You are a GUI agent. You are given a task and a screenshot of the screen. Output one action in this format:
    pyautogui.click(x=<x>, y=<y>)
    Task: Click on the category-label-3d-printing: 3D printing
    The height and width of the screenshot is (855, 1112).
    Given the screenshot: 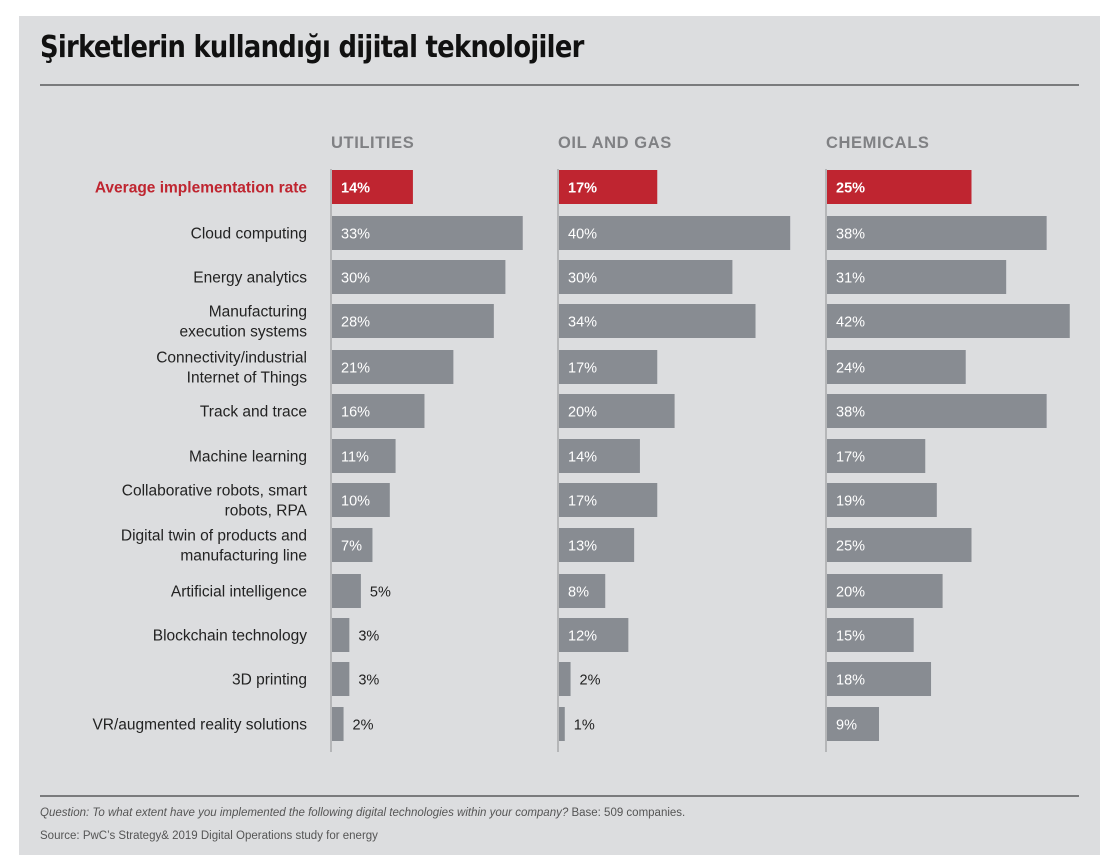 What is the action you would take?
    pyautogui.click(x=269, y=680)
    